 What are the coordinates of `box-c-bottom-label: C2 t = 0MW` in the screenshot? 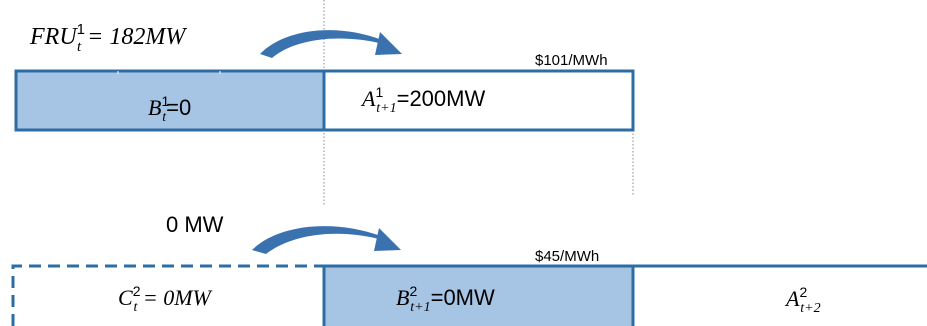 It's located at (165, 299).